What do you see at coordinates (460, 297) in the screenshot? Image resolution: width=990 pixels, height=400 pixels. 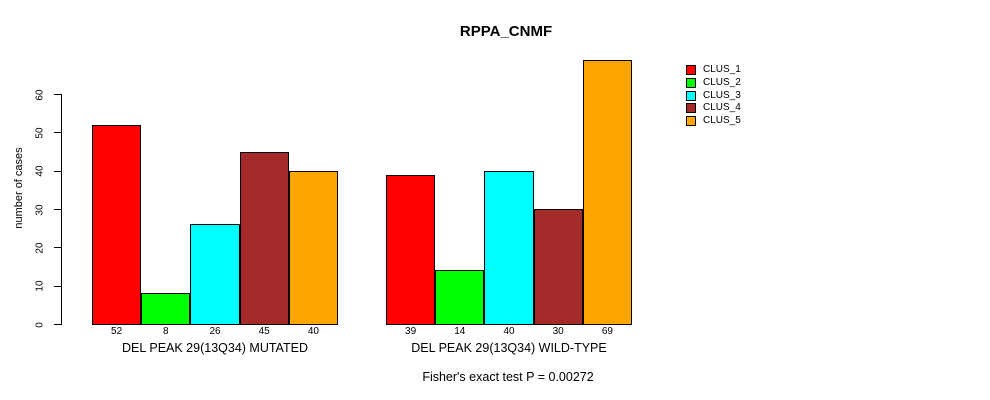 I see `bar-clus_2-group2` at bounding box center [460, 297].